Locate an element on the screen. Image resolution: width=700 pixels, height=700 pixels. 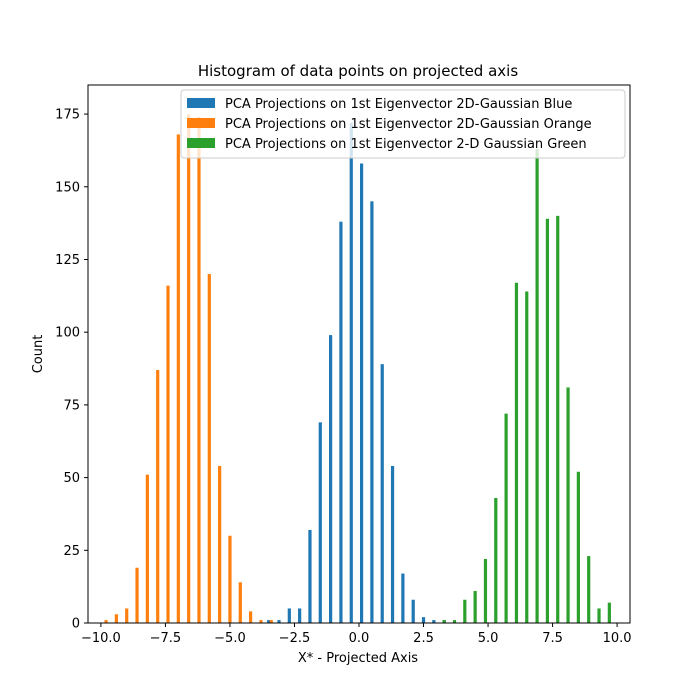
x-axis-ticks: −10.0 −7.5 −5.0 −2.5 0.0 2.5 5.0 7.5 10.0 is located at coordinates (356, 634).